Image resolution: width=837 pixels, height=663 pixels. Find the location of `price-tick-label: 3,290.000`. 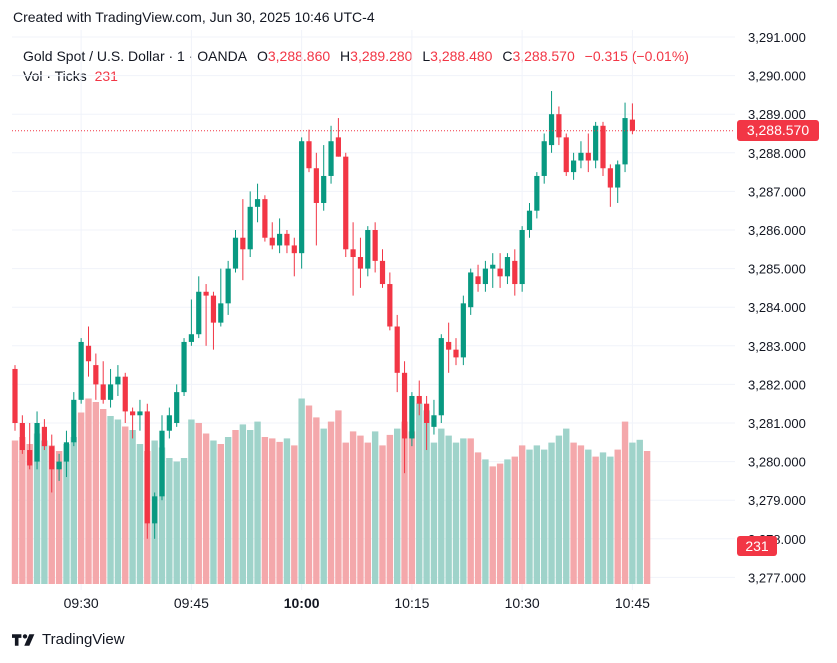

price-tick-label: 3,290.000 is located at coordinates (777, 76).